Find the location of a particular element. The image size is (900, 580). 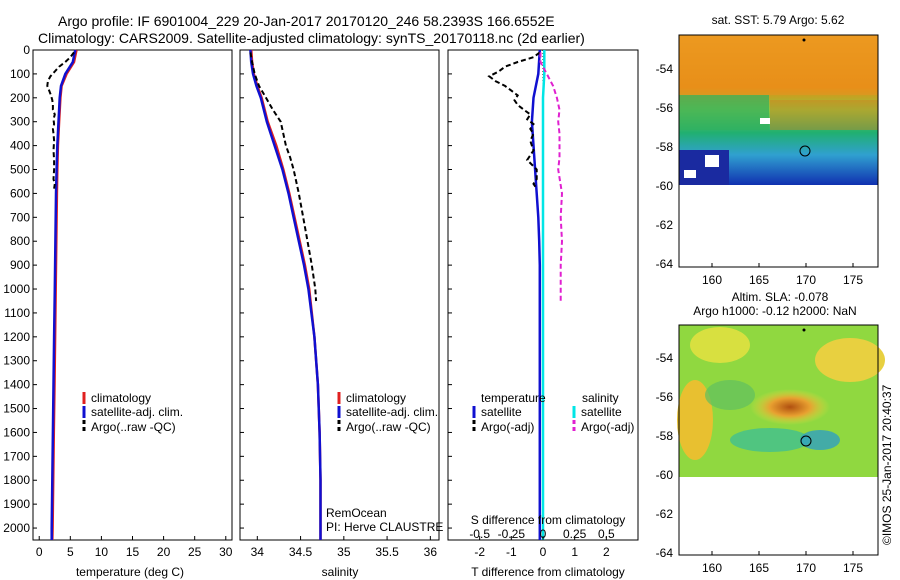

depth-tick-label: 200 is located at coordinates (20, 98).